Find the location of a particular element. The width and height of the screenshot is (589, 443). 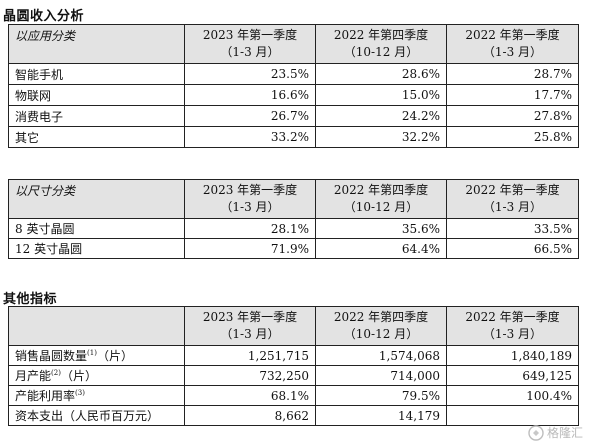

size-corner-label: 以尺寸分类 is located at coordinates (96, 199).